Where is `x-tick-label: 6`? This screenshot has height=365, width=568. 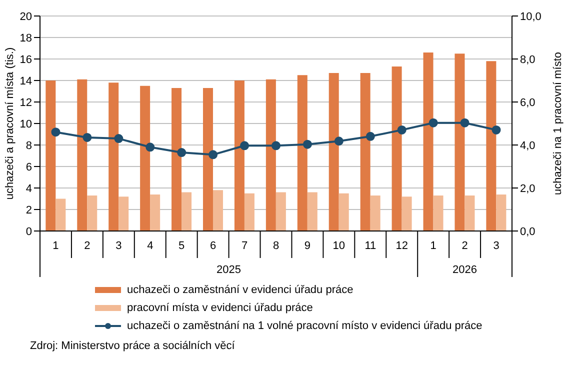
x-tick-label: 6 is located at coordinates (213, 246).